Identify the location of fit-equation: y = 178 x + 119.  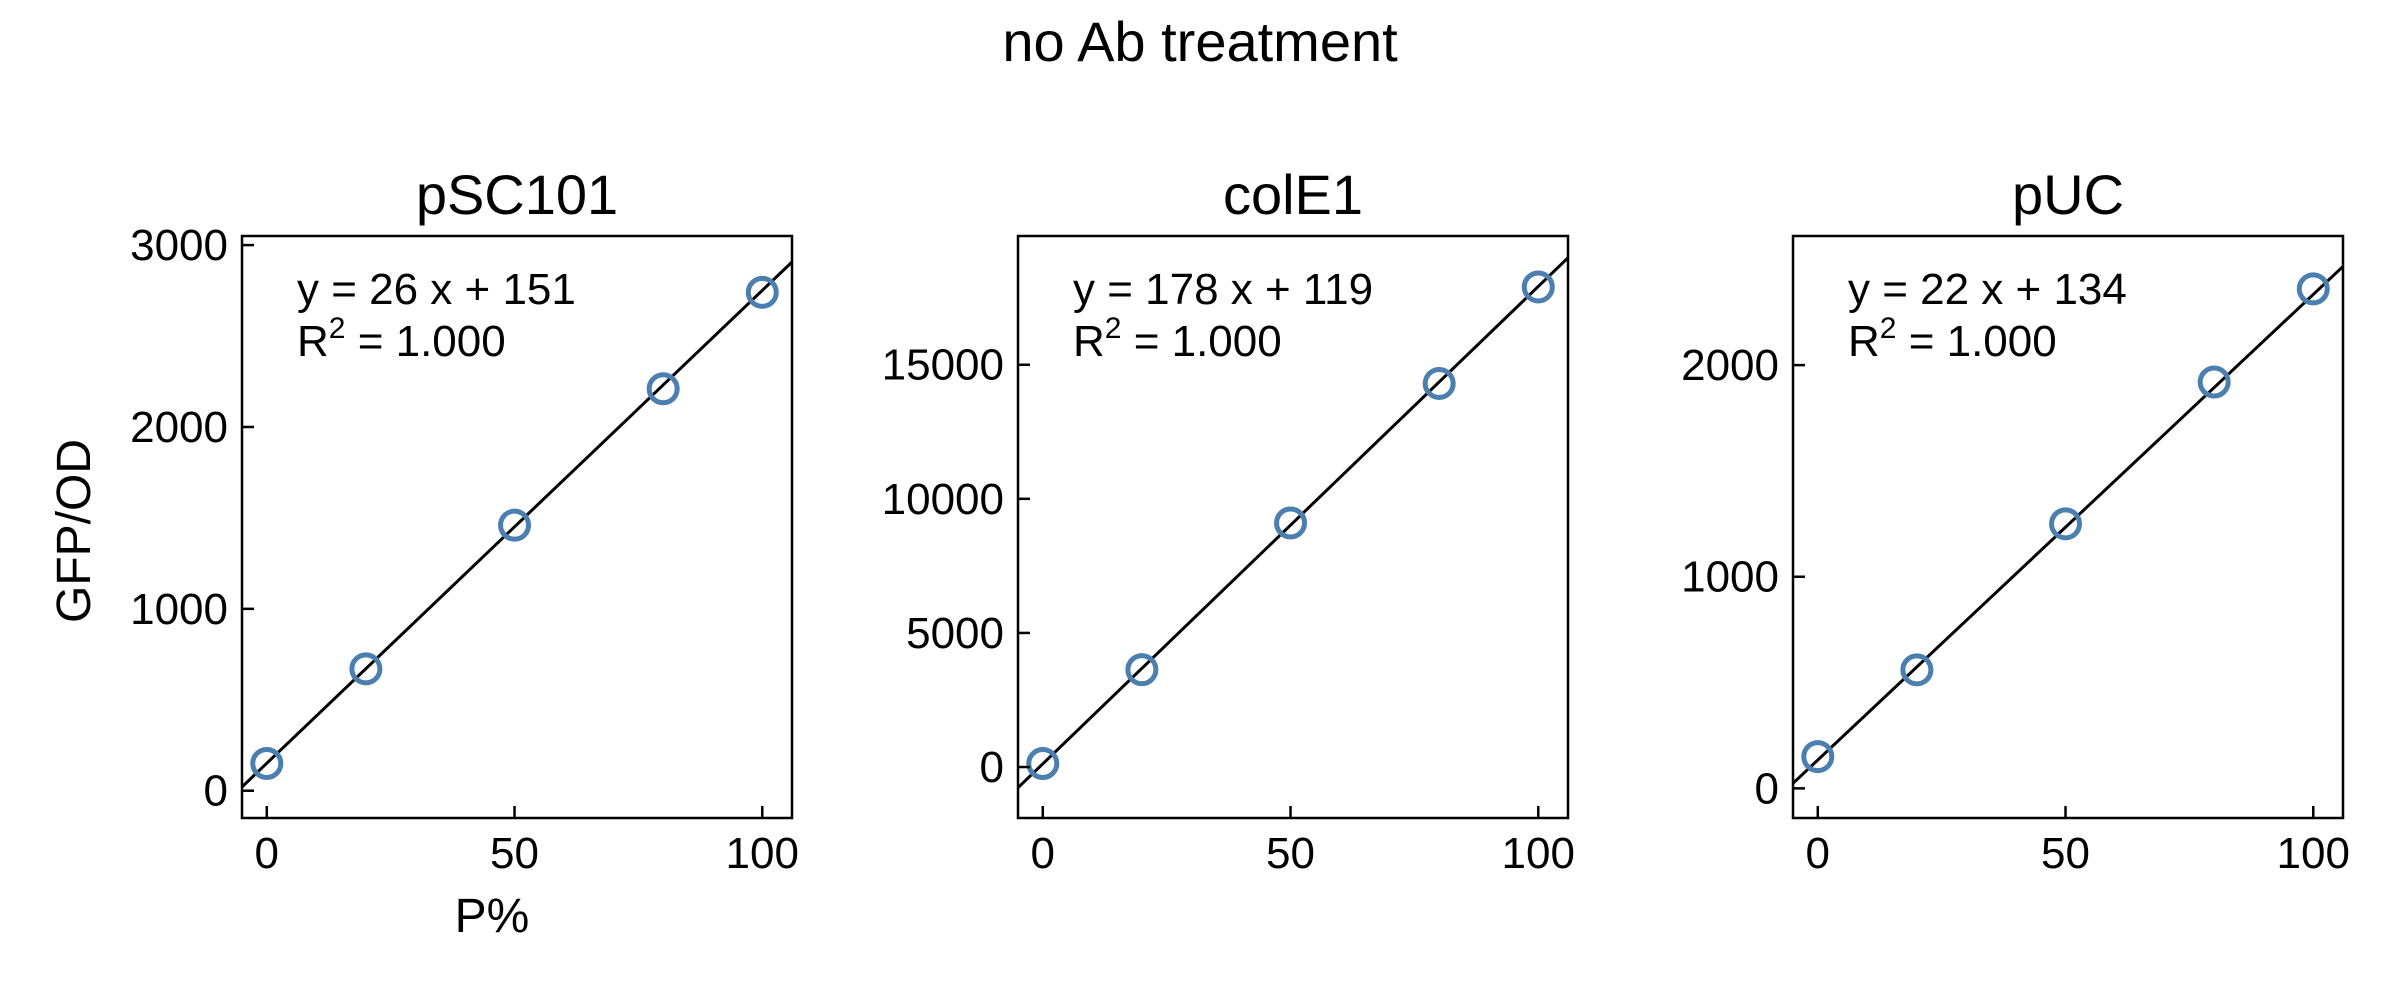
(1223, 289).